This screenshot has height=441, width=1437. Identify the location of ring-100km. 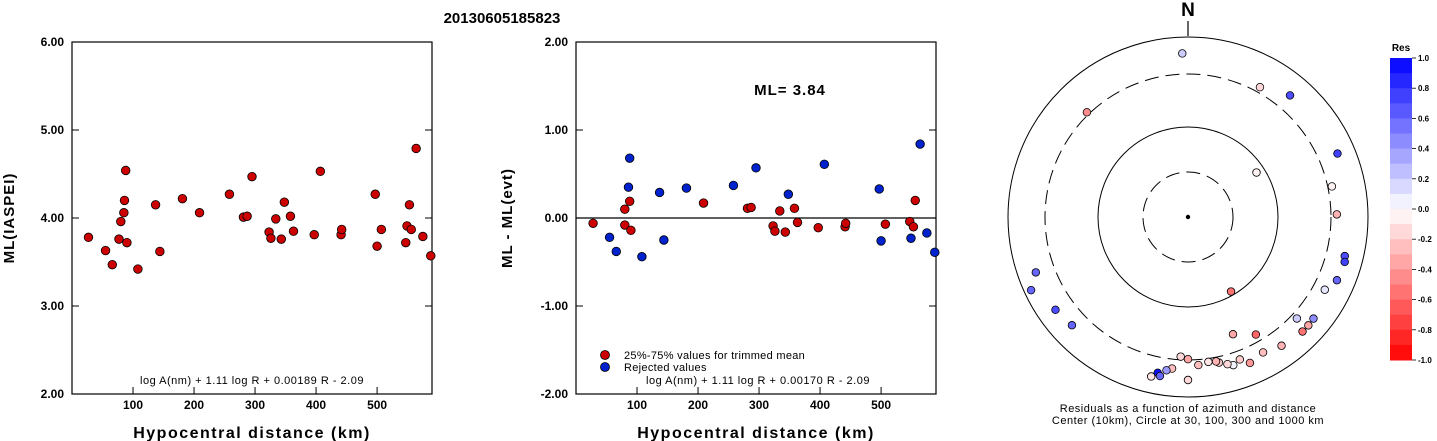
(1188, 217).